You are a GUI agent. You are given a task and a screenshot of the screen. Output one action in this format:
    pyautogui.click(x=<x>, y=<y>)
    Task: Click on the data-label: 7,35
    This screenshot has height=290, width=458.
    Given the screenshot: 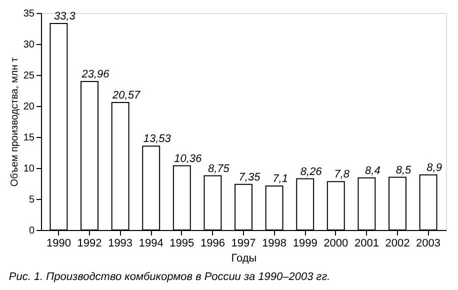 What is the action you would take?
    pyautogui.click(x=250, y=177)
    